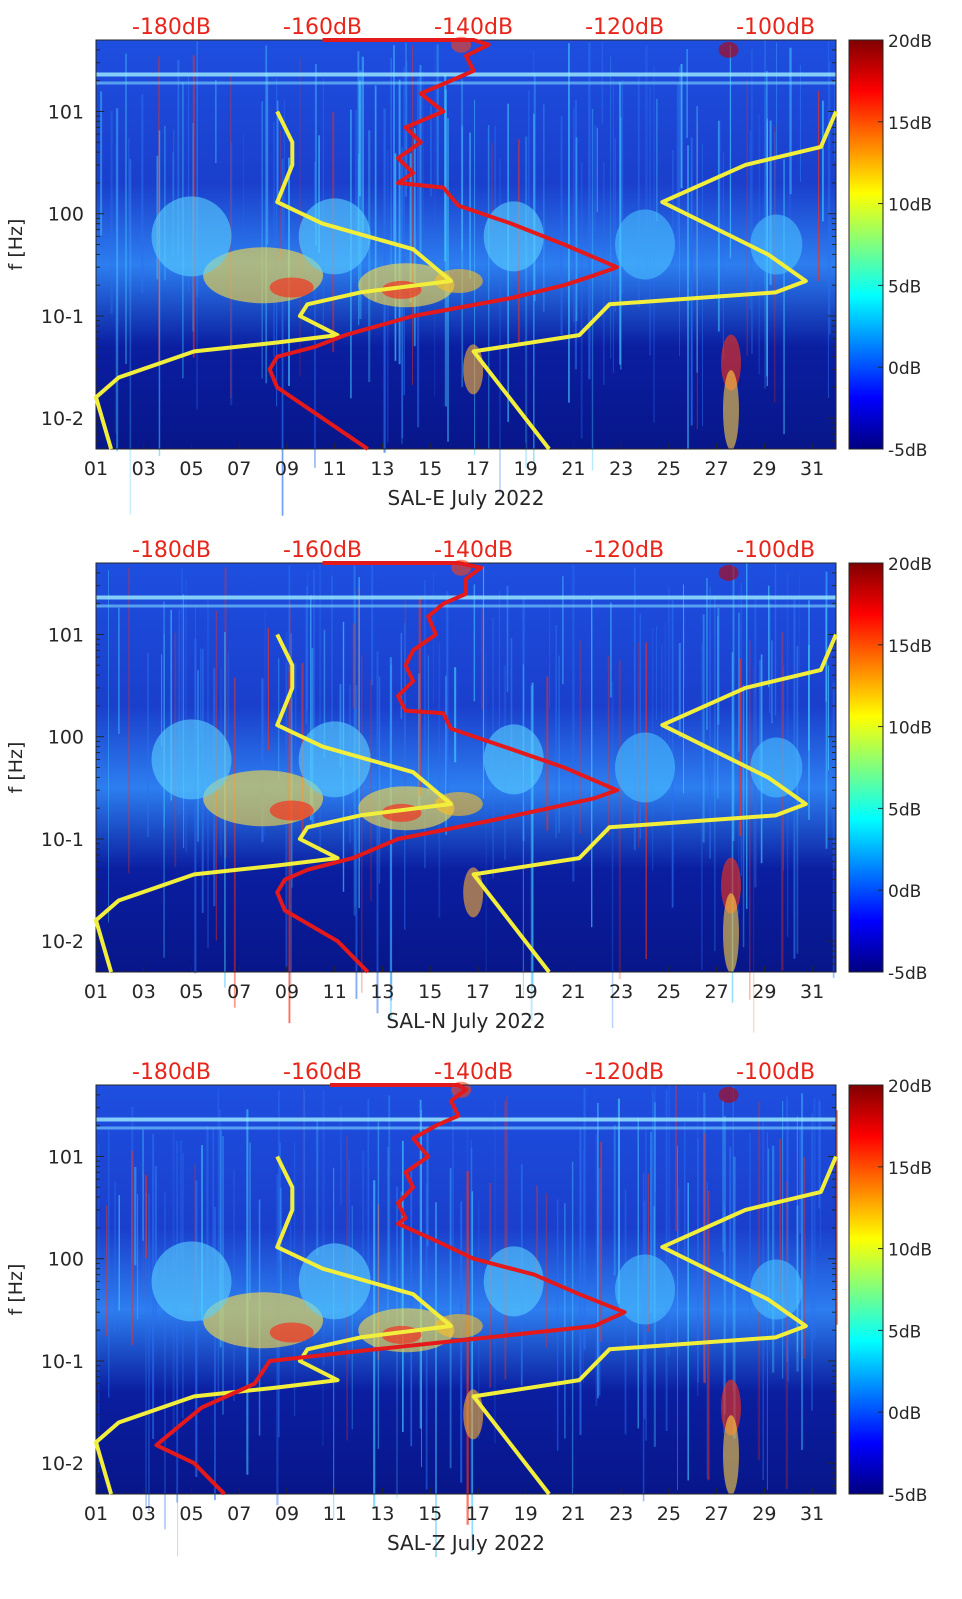  What do you see at coordinates (191, 992) in the screenshot?
I see `x-tick-label: 05` at bounding box center [191, 992].